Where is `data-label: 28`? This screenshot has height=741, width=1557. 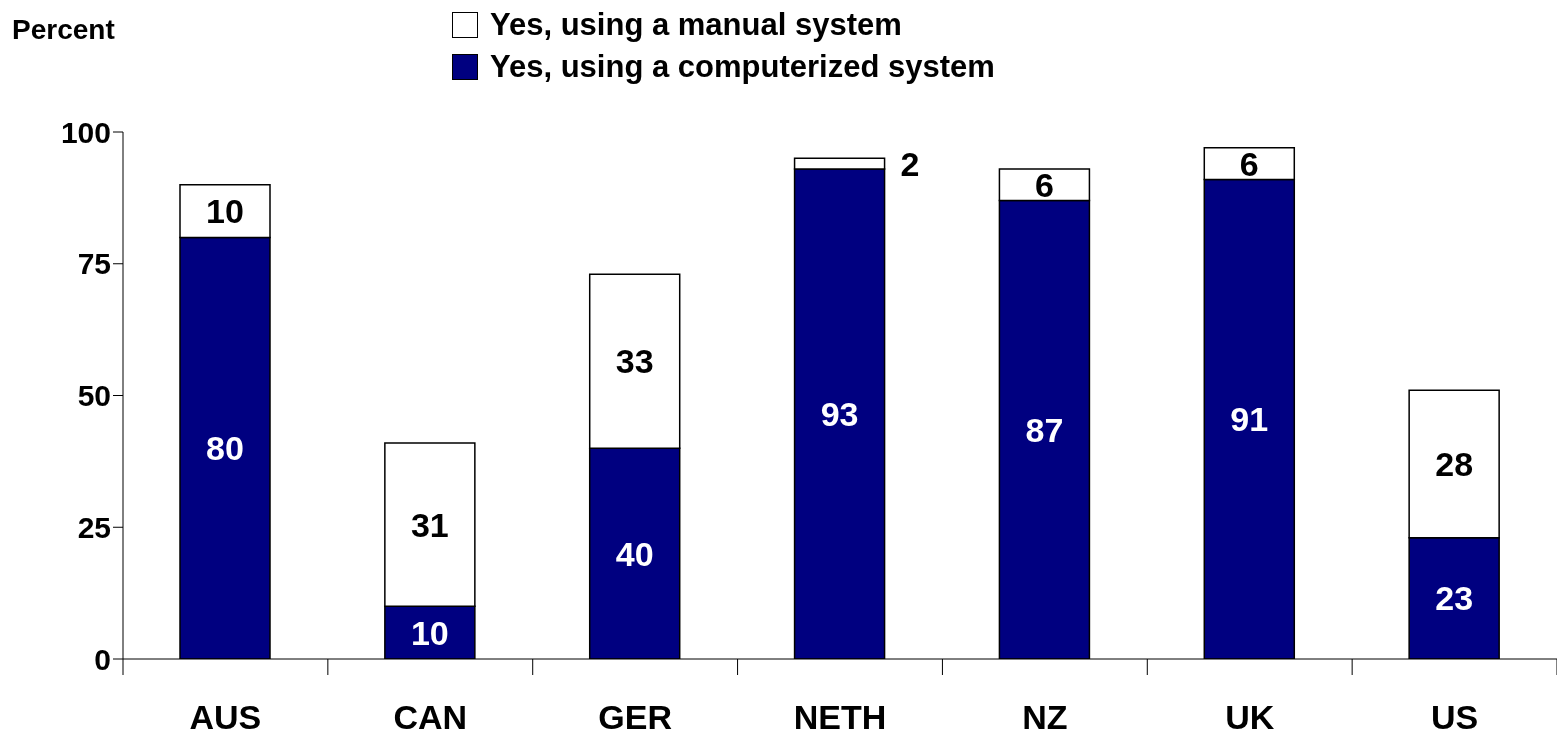
data-label: 28 is located at coordinates (1454, 464).